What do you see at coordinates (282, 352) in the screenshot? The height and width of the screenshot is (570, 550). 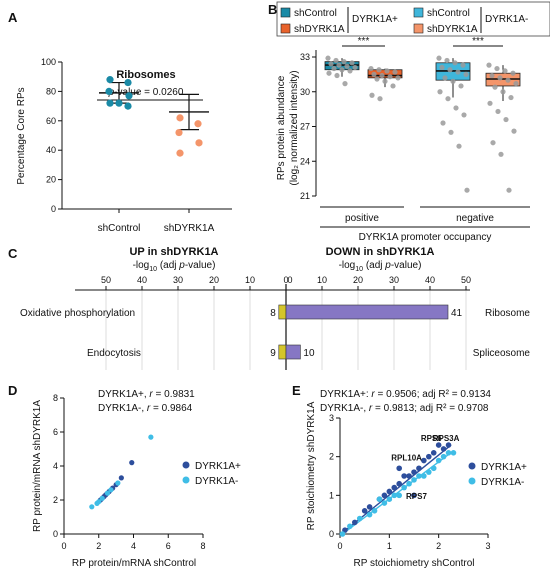 I see `panel-c-up-bar` at bounding box center [282, 352].